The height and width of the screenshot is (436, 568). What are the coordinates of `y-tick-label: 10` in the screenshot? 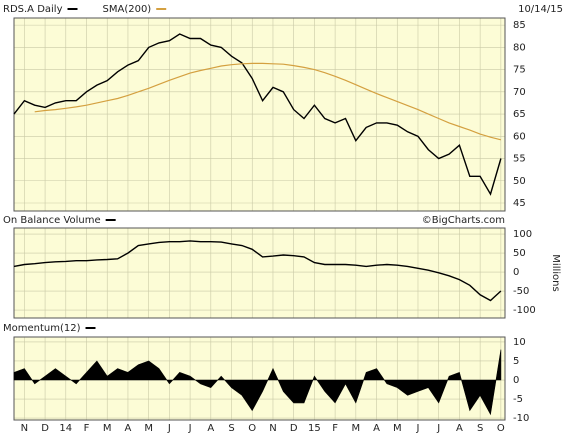 It's located at (519, 342).